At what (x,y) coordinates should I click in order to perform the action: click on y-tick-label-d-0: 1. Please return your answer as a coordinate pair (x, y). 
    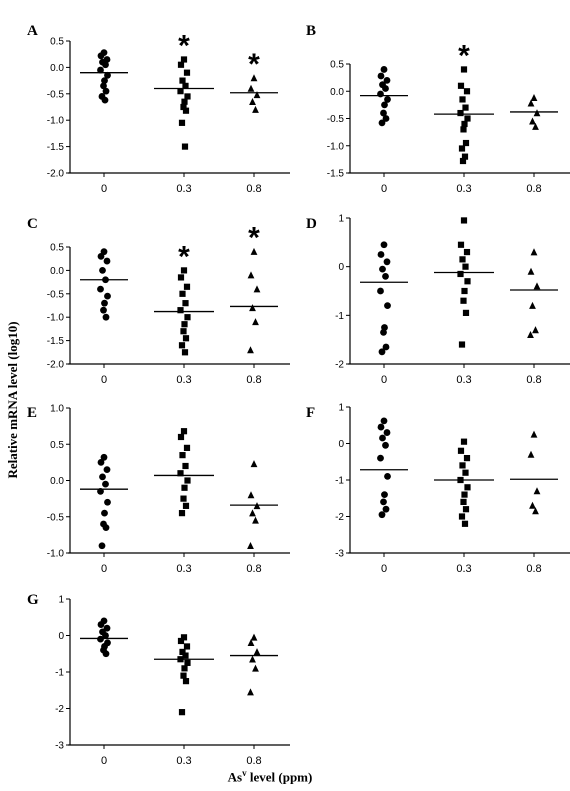
    Looking at the image, I should click on (341, 219).